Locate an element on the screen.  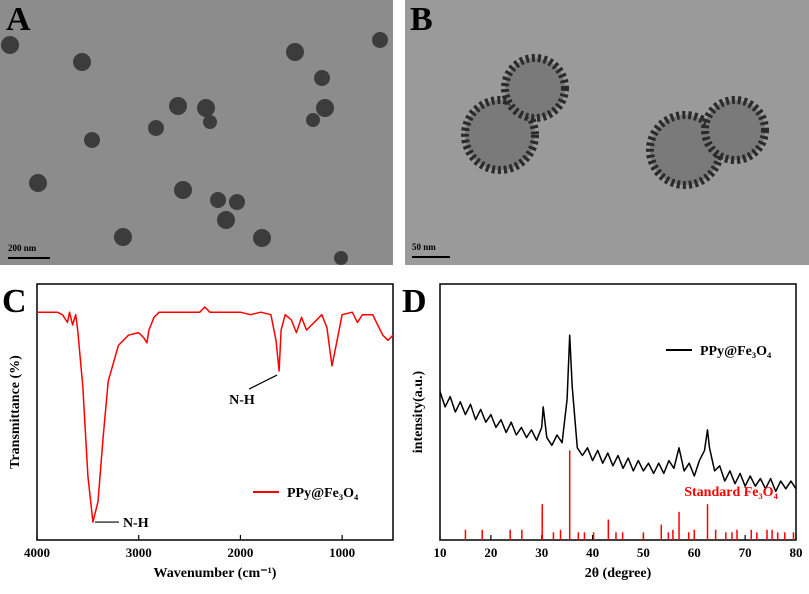
annotation-arrow is located at coordinates (263, 382).